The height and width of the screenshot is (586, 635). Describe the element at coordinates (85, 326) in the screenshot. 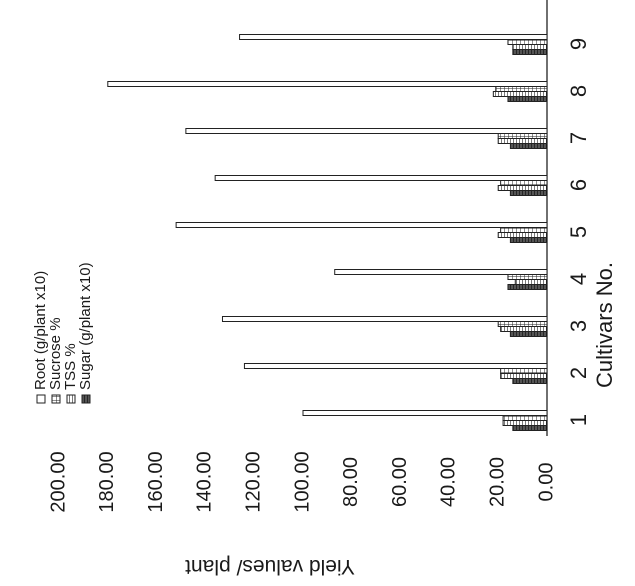

I see `legend-label: Sugar (g/plant x10)` at that location.